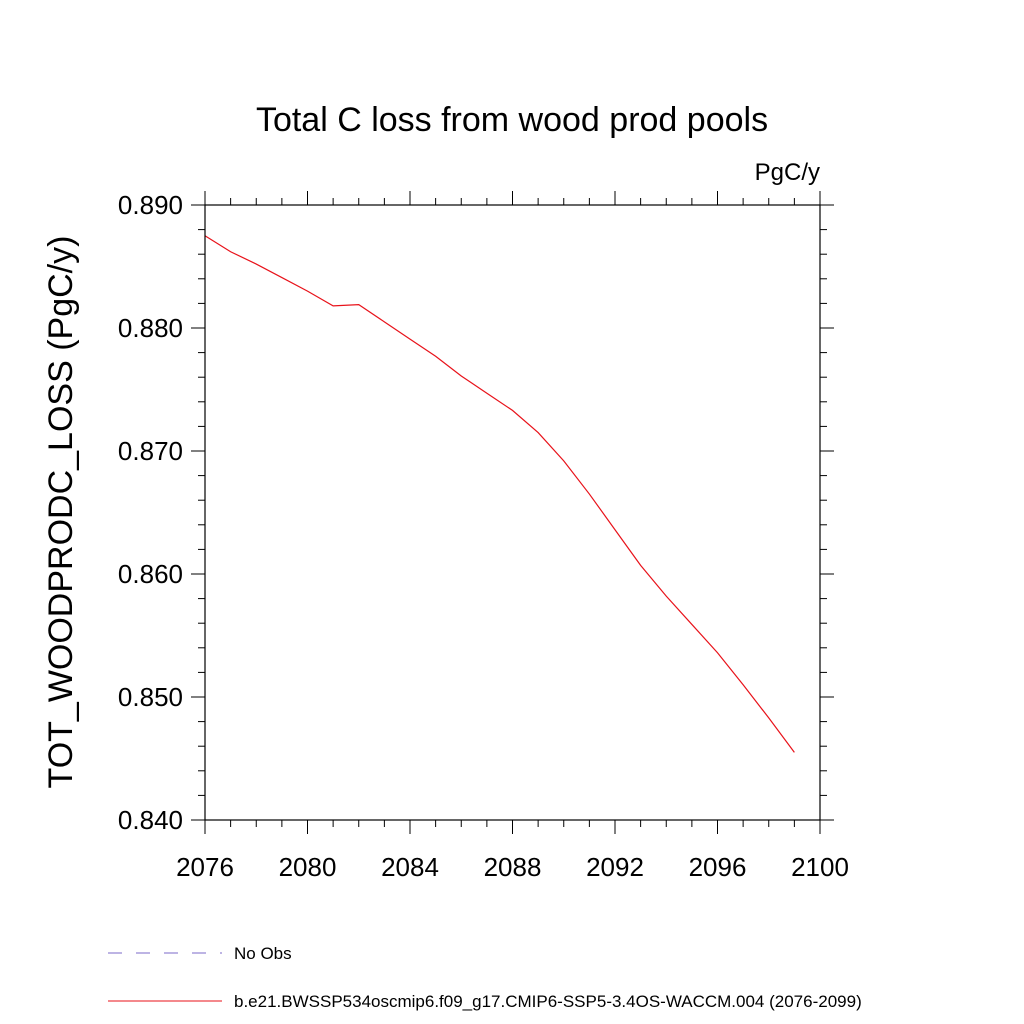 This screenshot has height=1024, width=1024. I want to click on x-tick-label: 2080, so click(308, 867).